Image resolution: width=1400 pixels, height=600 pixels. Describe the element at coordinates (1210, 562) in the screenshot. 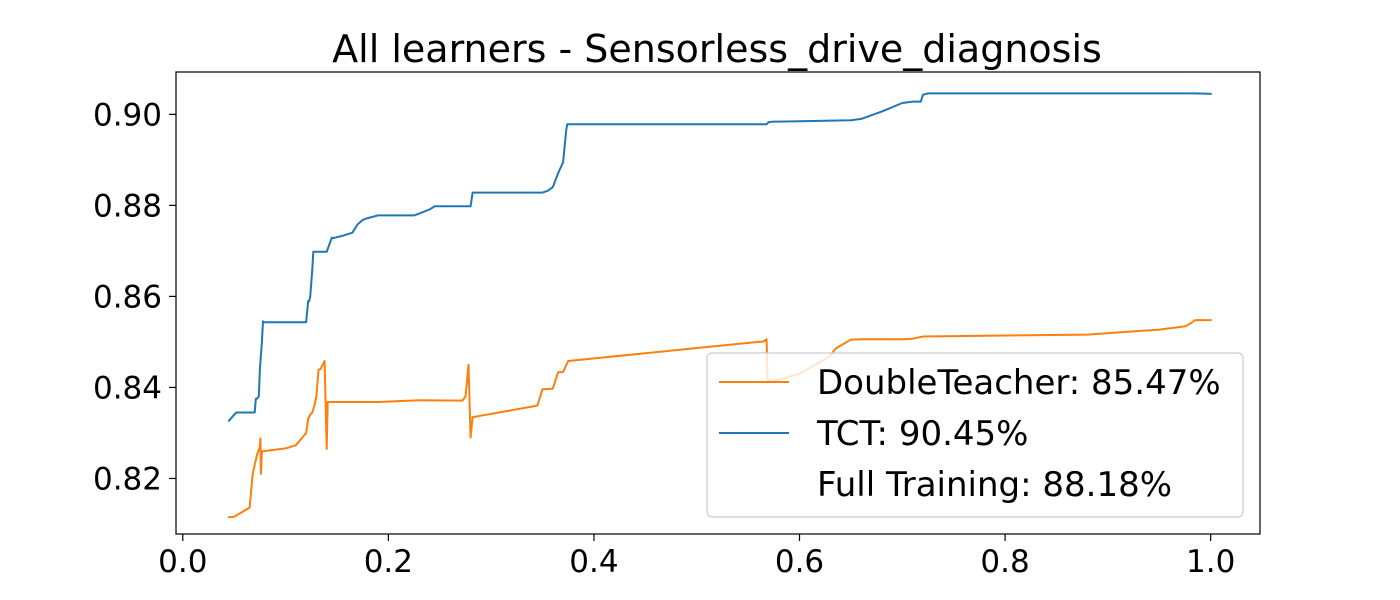

I see `x-tick-label: 1.0` at that location.